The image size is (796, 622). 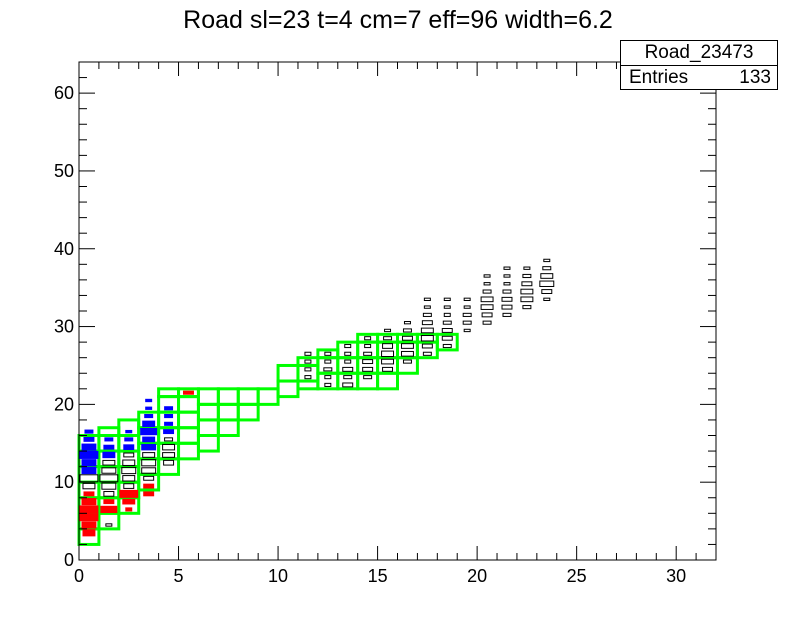 I want to click on y-tick-label: 10, so click(x=64, y=482).